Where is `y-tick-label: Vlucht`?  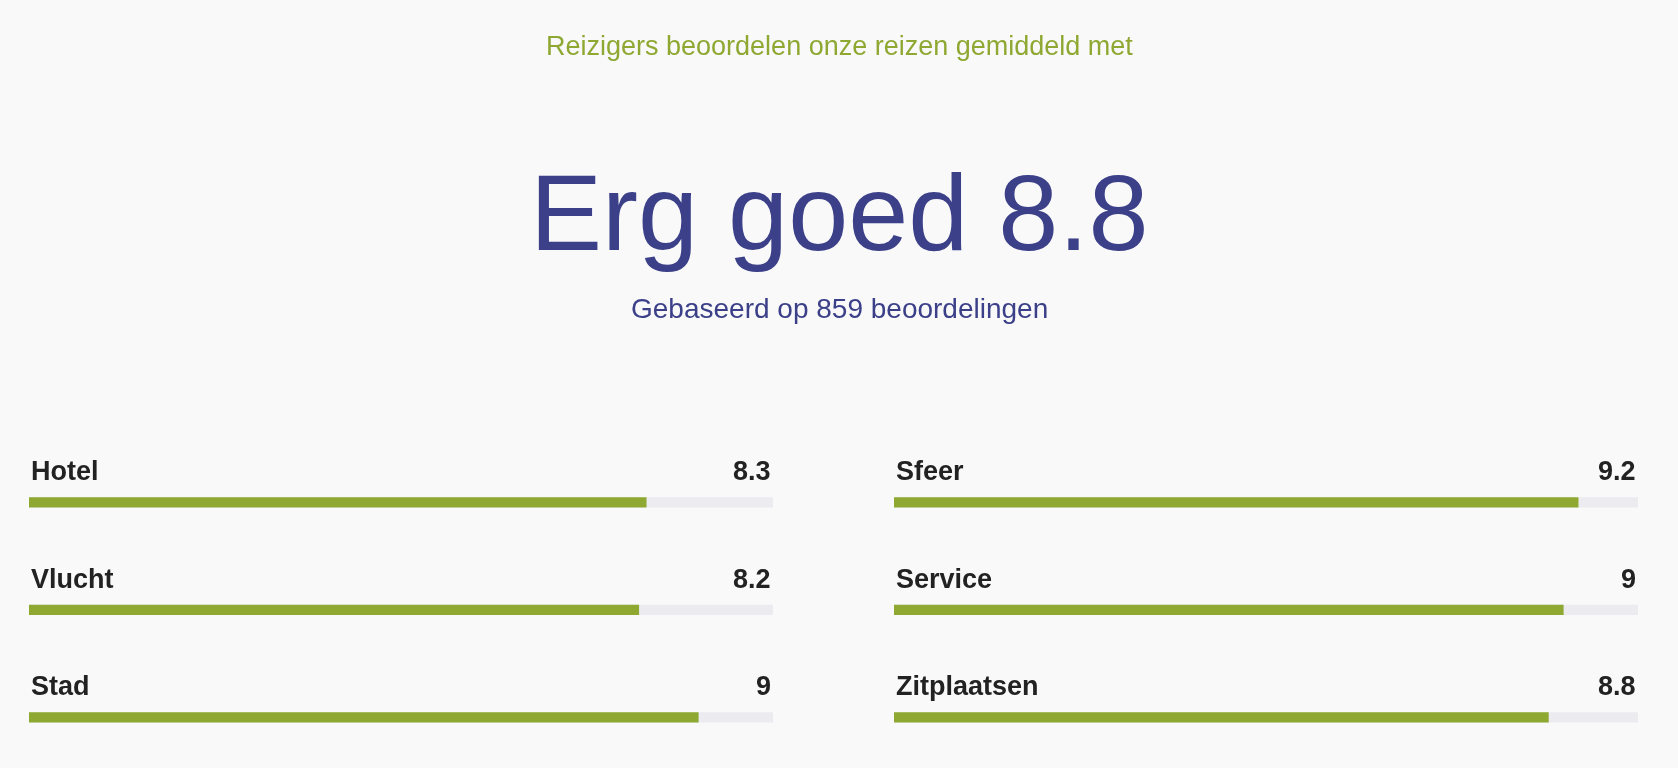
y-tick-label: Vlucht is located at coordinates (72, 579).